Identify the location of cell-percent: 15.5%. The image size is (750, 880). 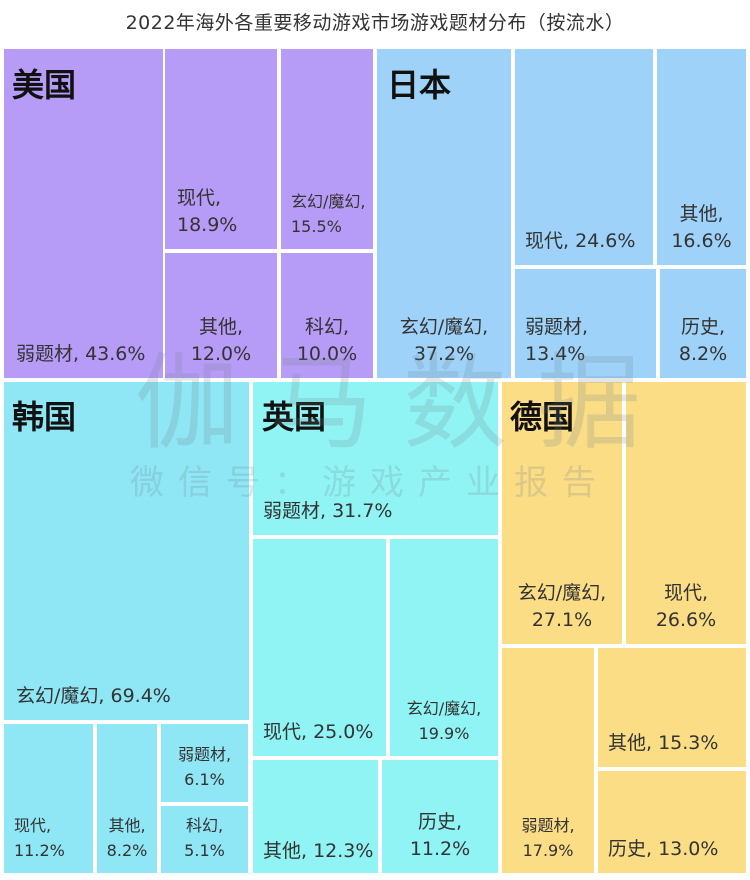
(316, 226).